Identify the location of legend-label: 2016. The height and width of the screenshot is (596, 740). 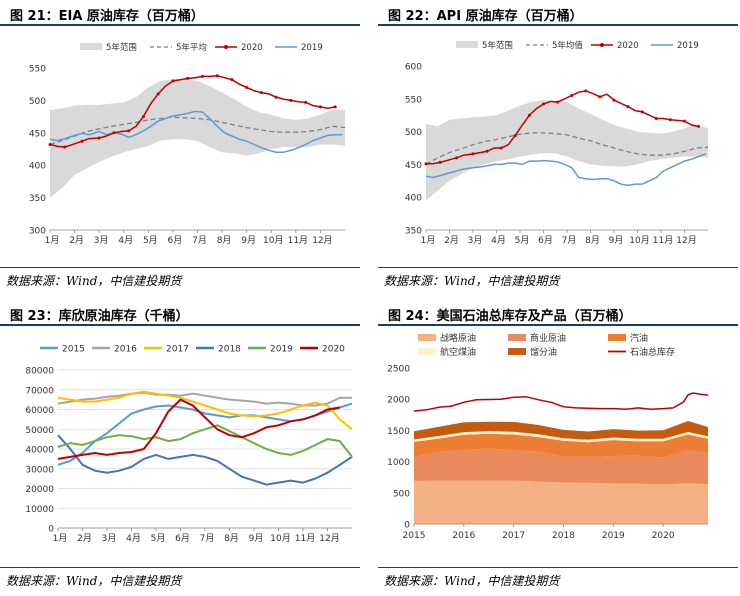
(125, 350).